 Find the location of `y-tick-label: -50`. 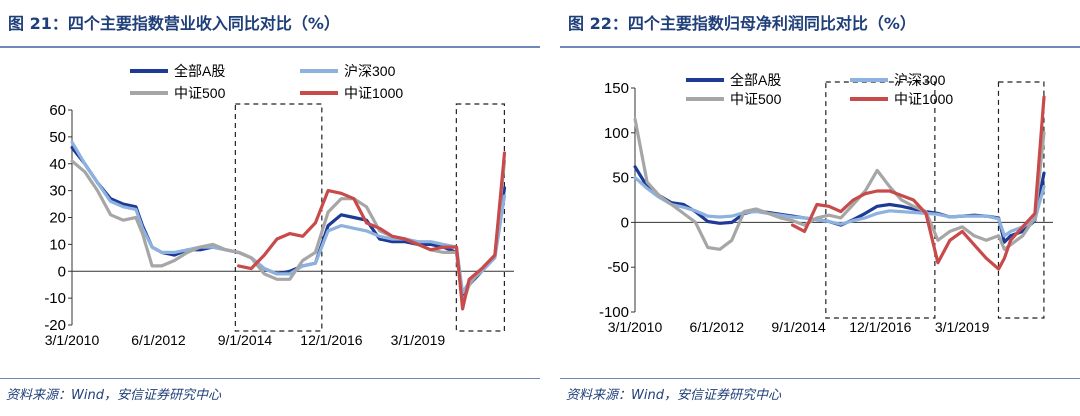

y-tick-label: -50 is located at coordinates (618, 267).